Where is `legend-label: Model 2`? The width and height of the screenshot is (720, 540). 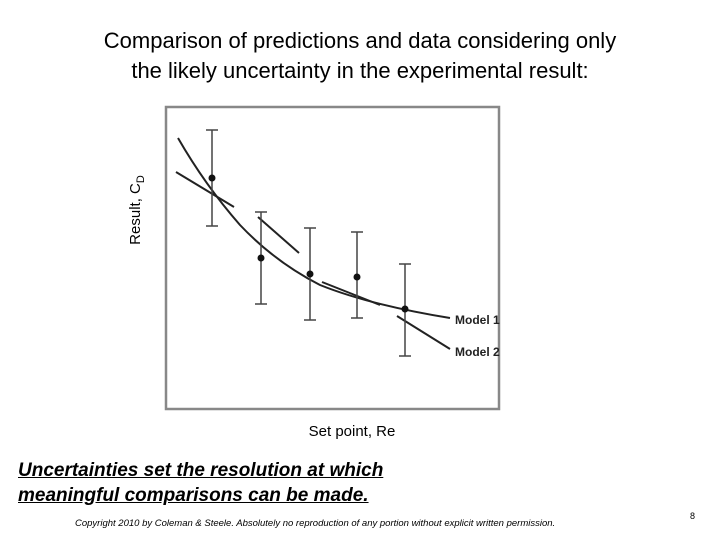
legend-label: Model 2 is located at coordinates (477, 352).